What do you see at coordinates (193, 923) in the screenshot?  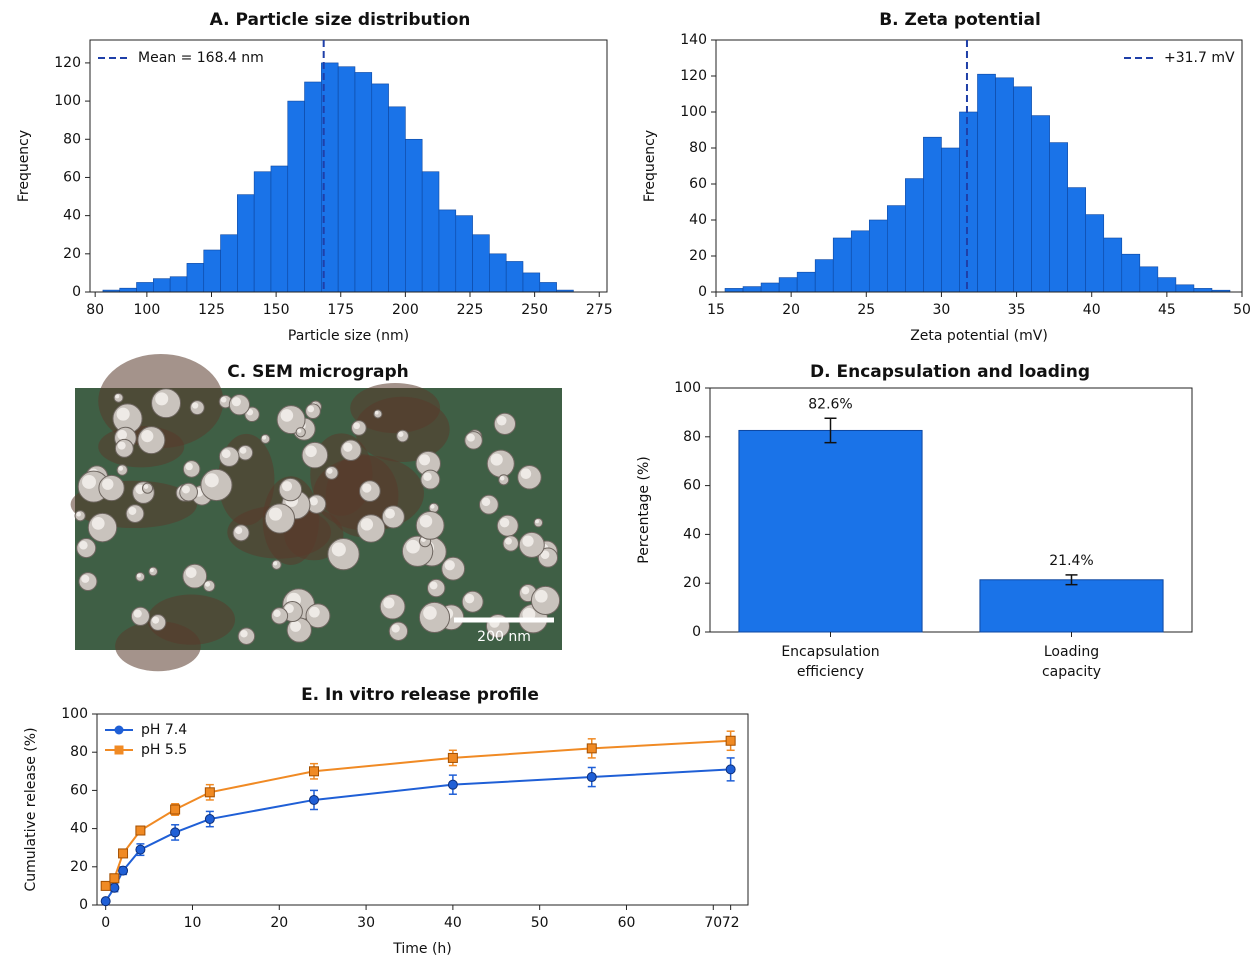 I see `x-tick-label: 10` at bounding box center [193, 923].